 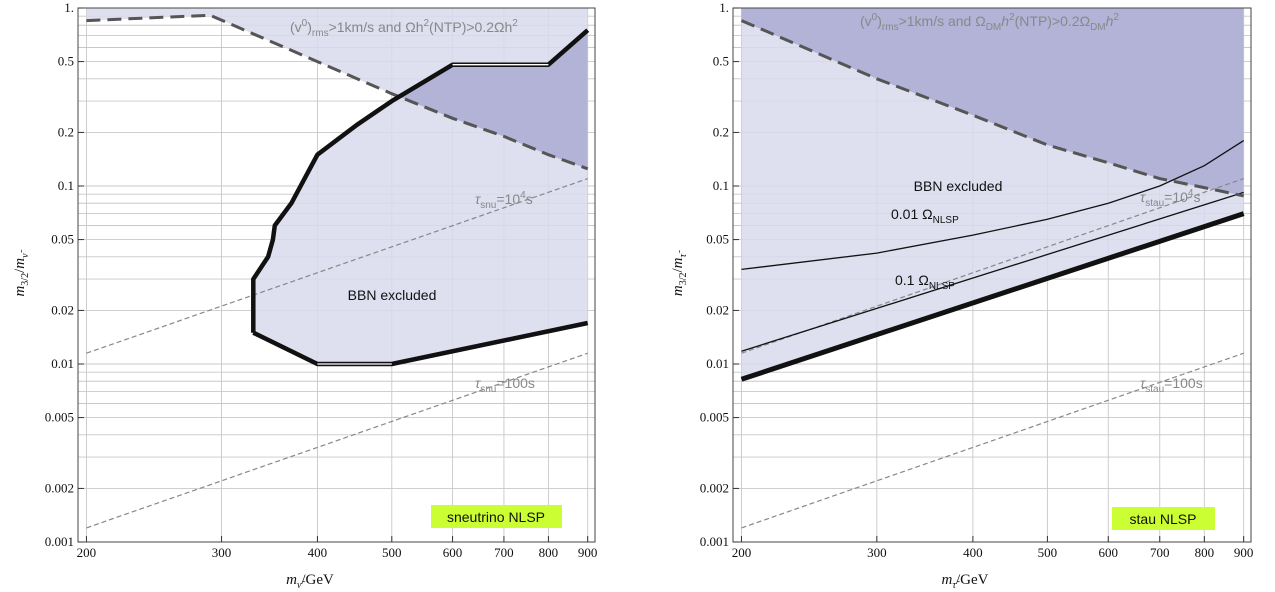 What do you see at coordinates (21, 272) in the screenshot?
I see `y-axis-label: m3/2/mν̃` at bounding box center [21, 272].